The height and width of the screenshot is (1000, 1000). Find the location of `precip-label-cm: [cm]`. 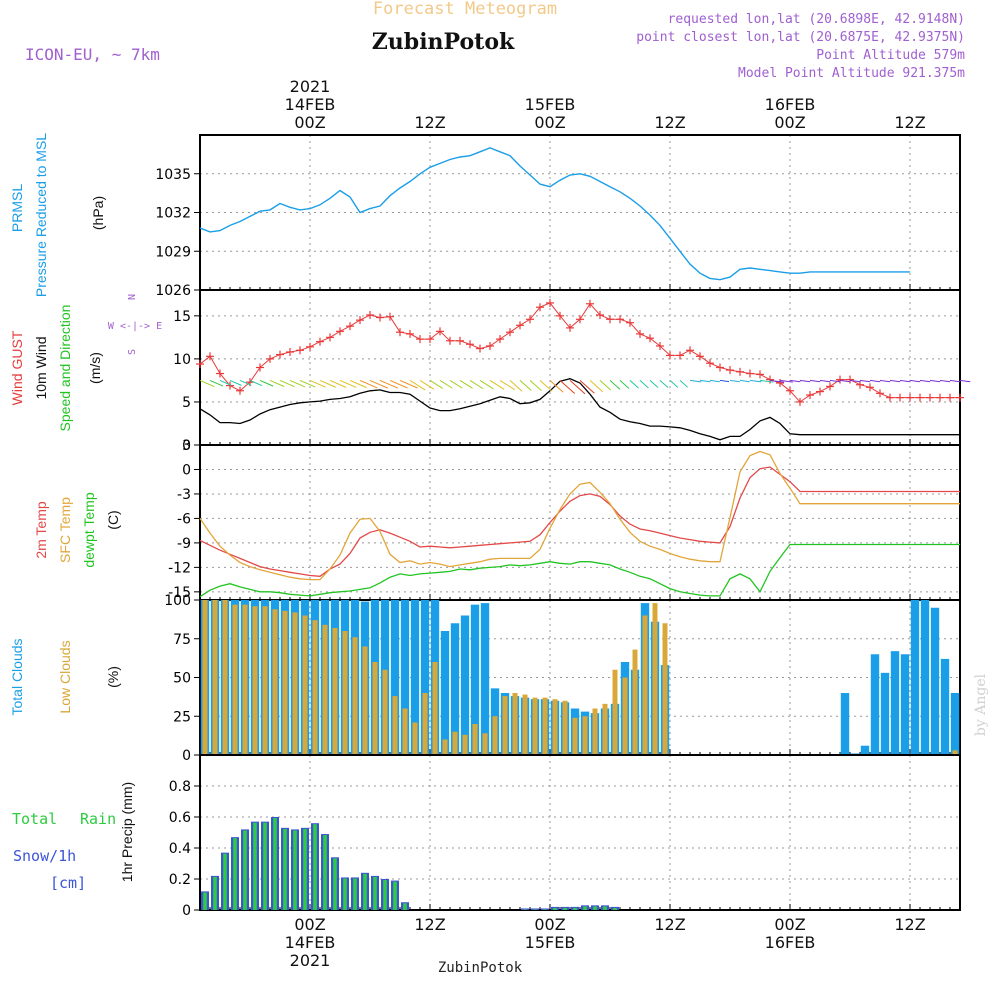

precip-label-cm: [cm] is located at coordinates (68, 883).